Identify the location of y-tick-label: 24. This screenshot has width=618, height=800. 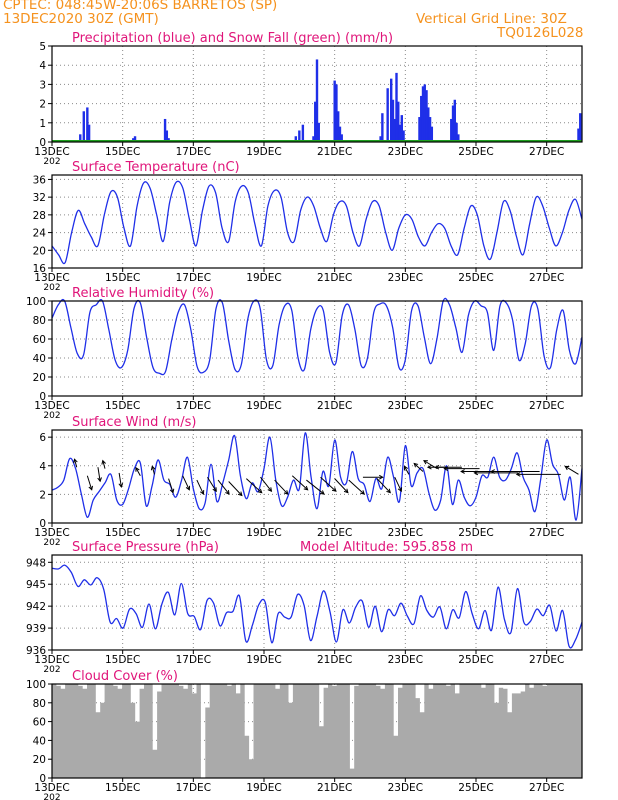
(40, 234).